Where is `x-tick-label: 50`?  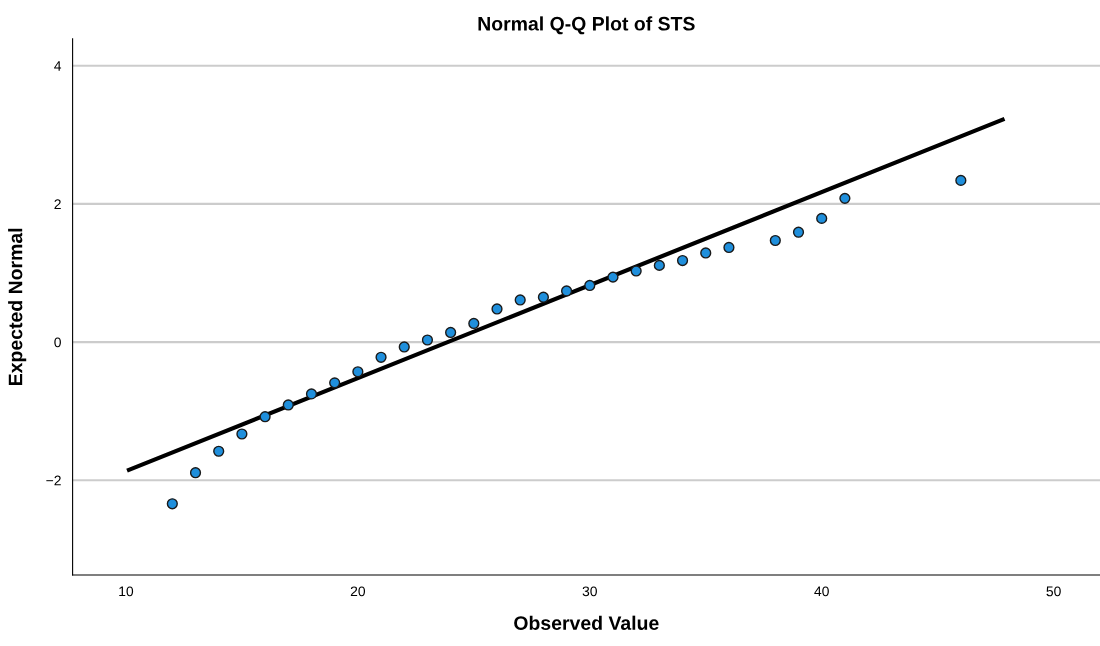
x-tick-label: 50 is located at coordinates (1053, 591).